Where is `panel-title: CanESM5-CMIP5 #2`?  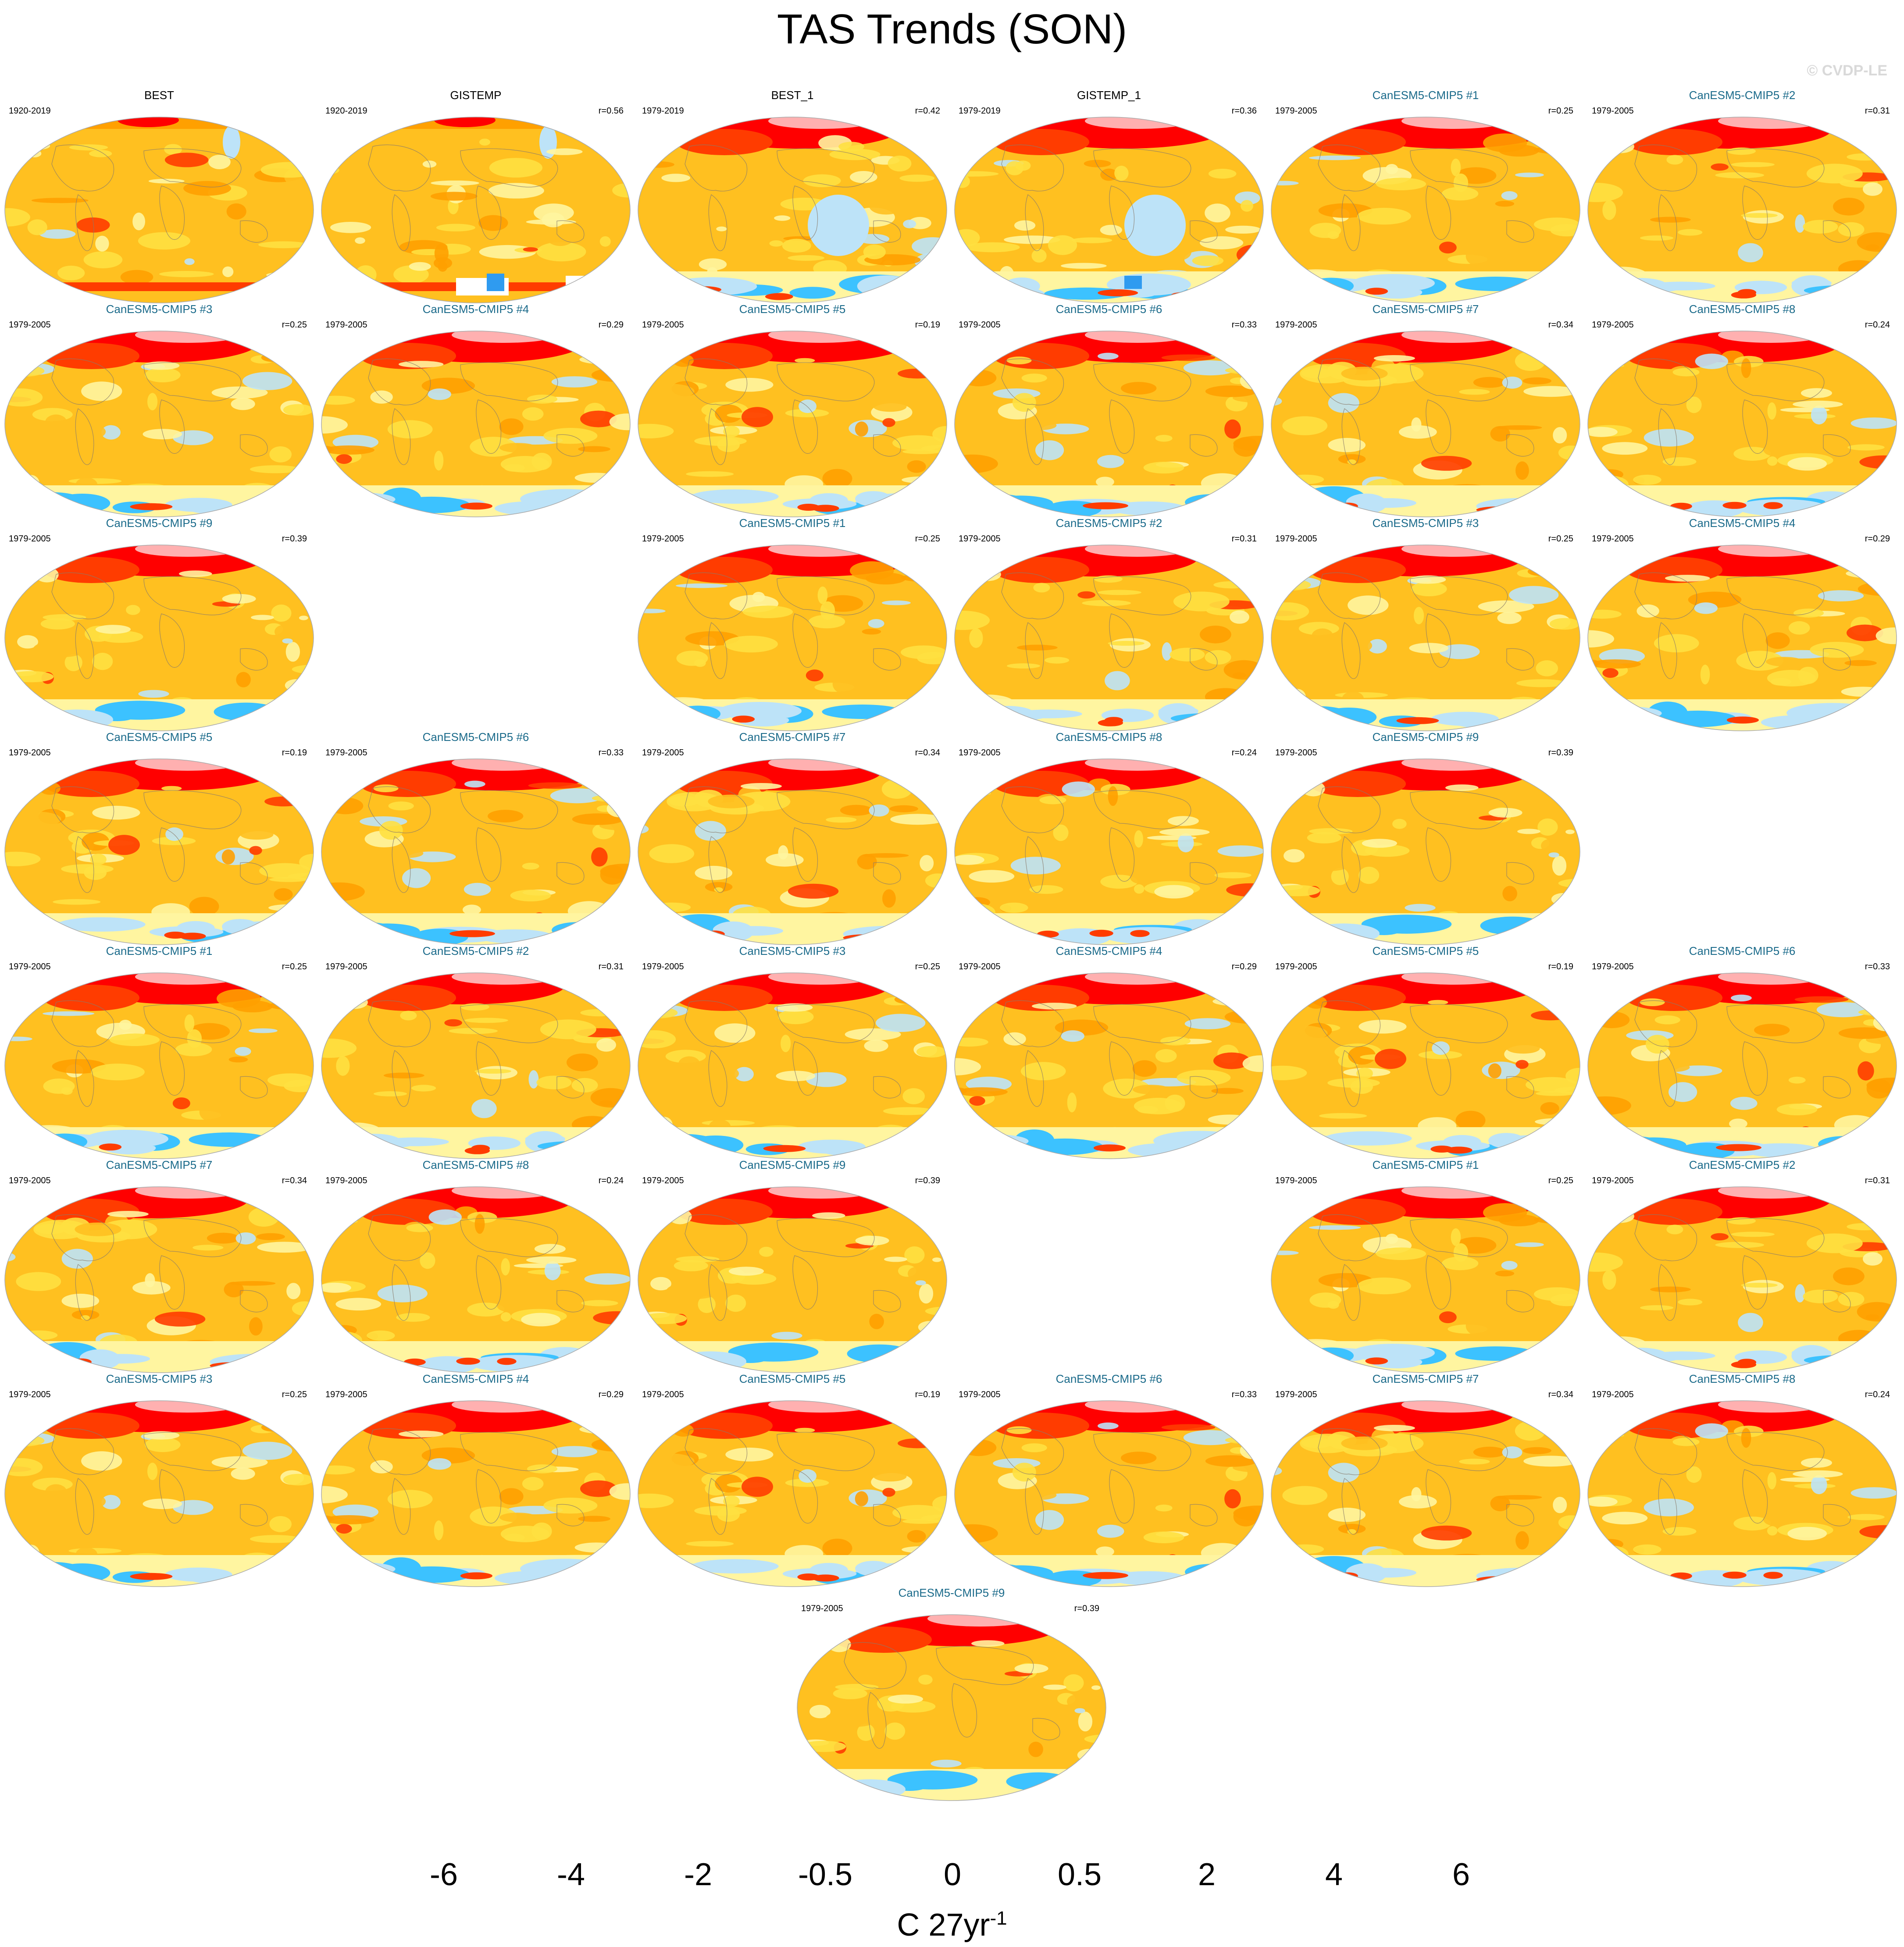 panel-title: CanESM5-CMIP5 #2 is located at coordinates (1108, 523).